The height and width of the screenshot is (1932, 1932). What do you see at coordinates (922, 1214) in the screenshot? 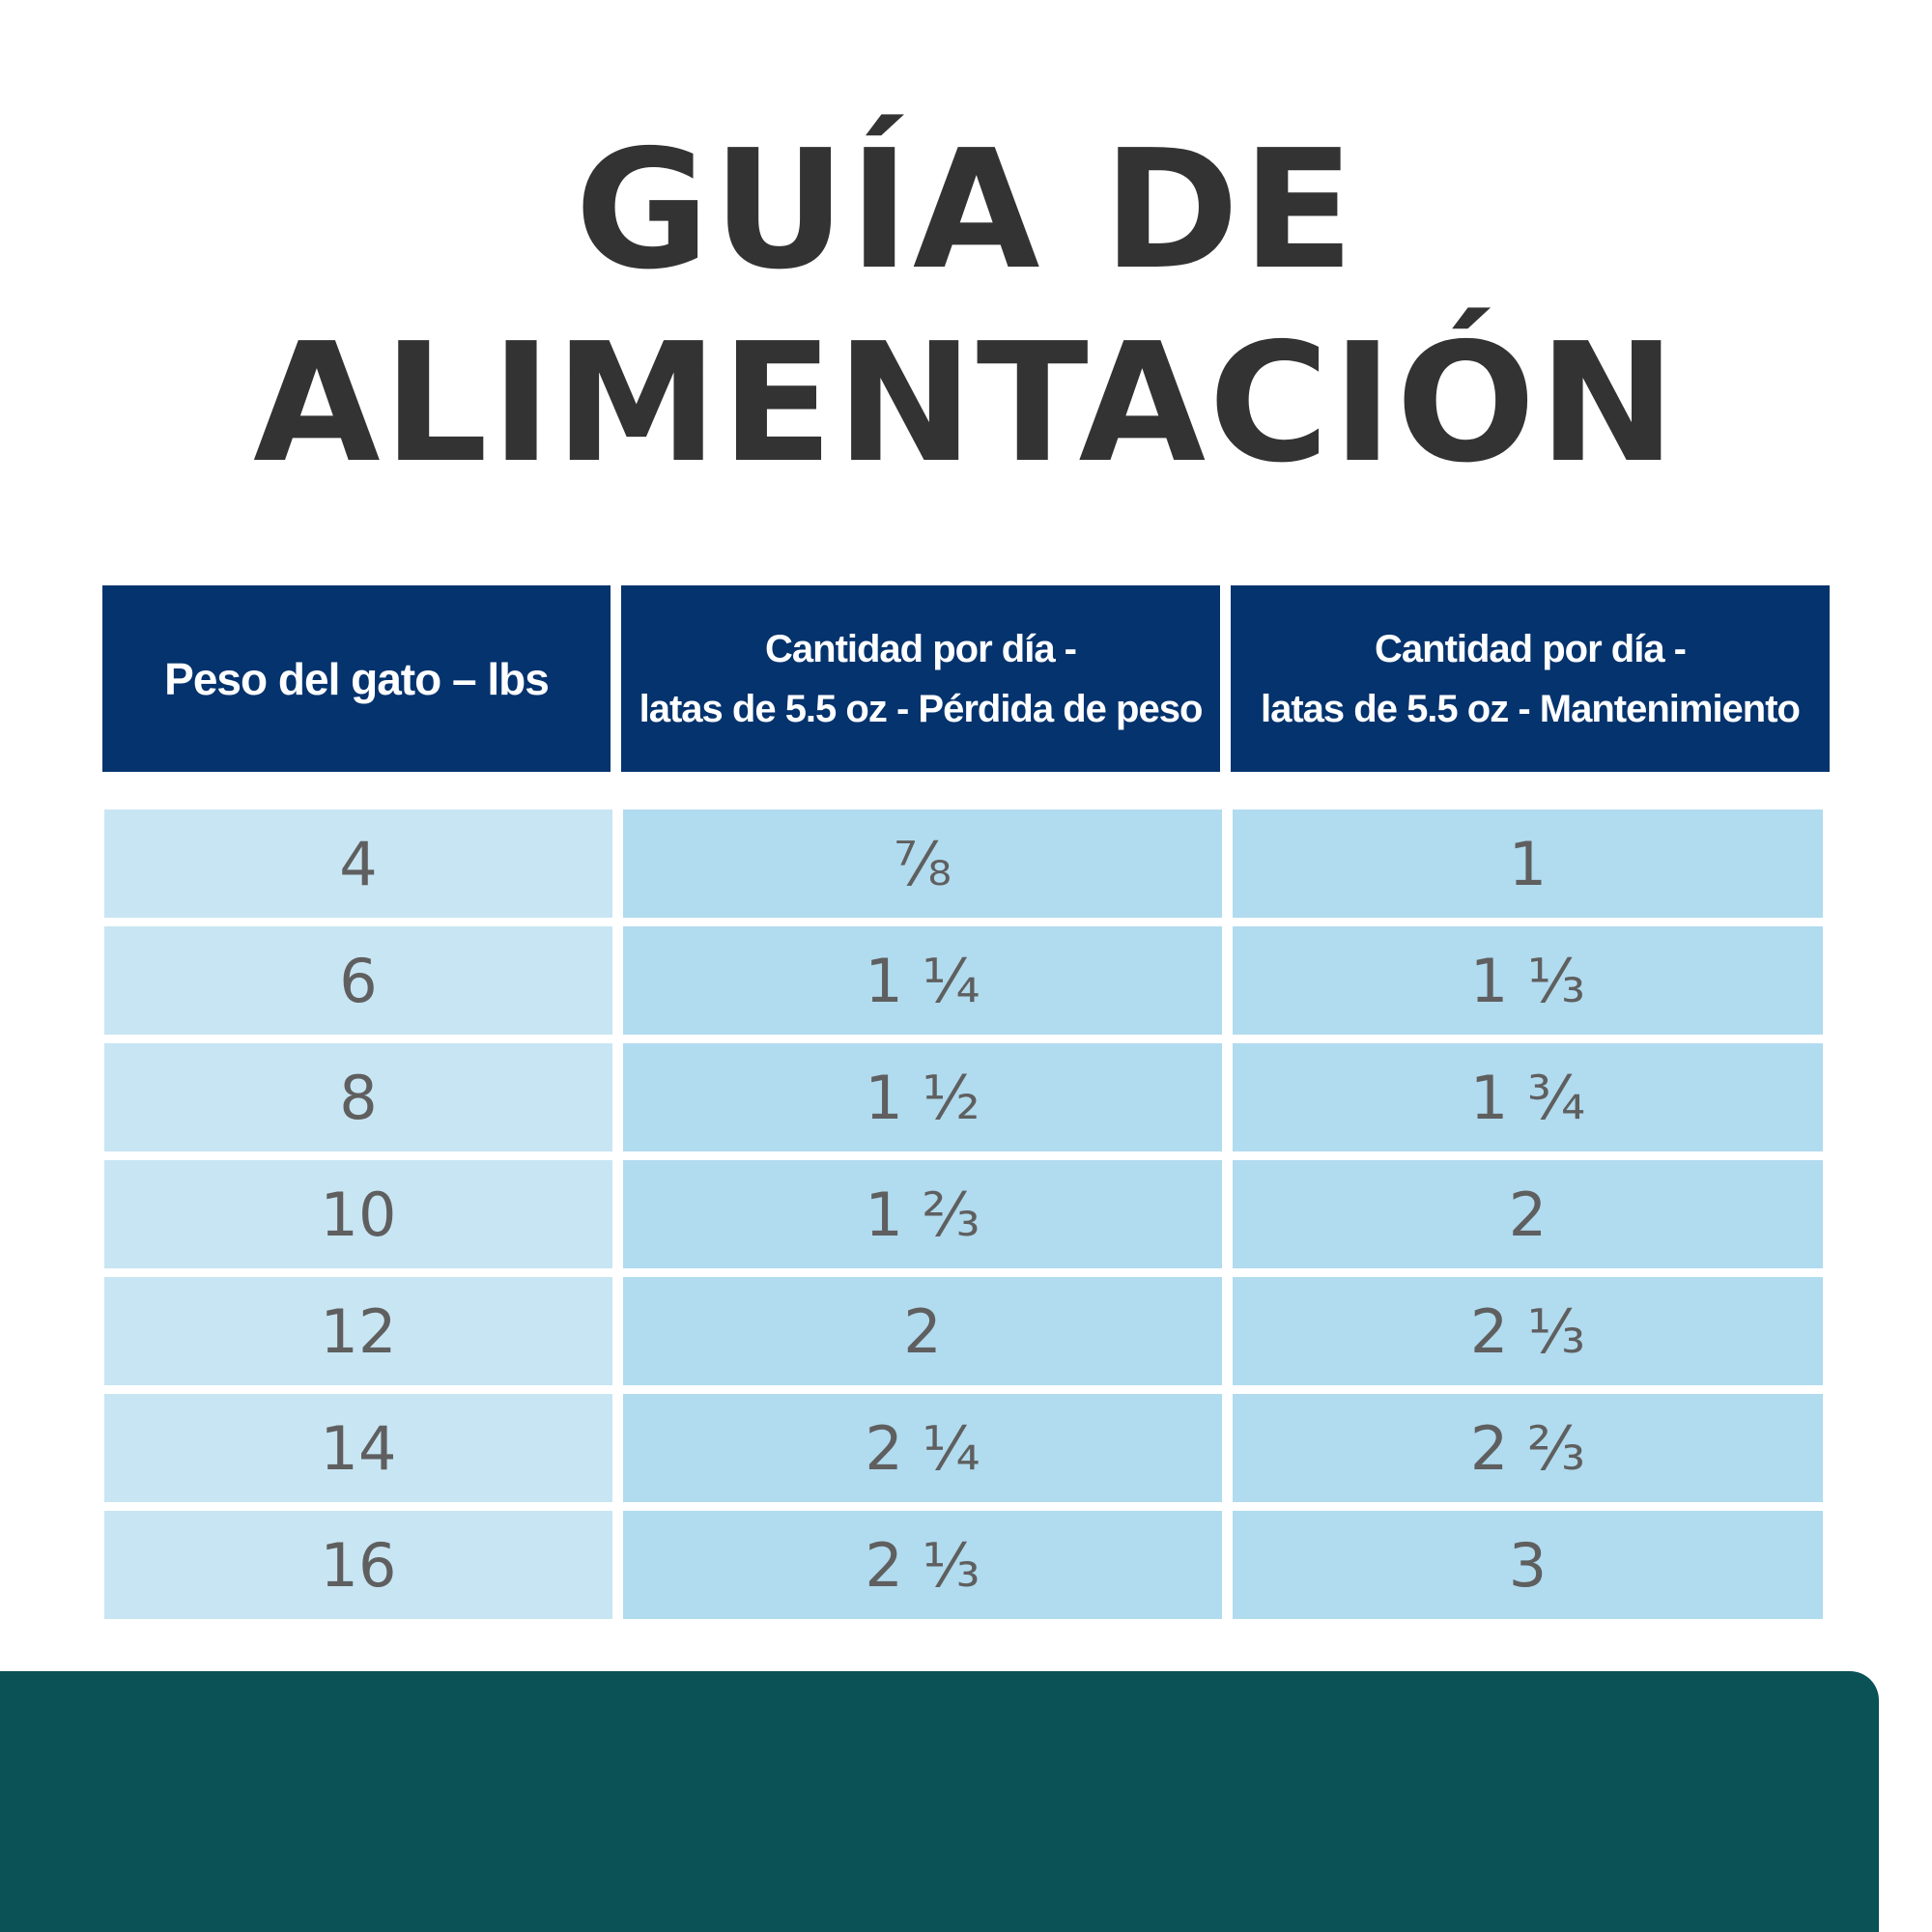
I see `cell-weight-loss-amount: 1 ⅔` at bounding box center [922, 1214].